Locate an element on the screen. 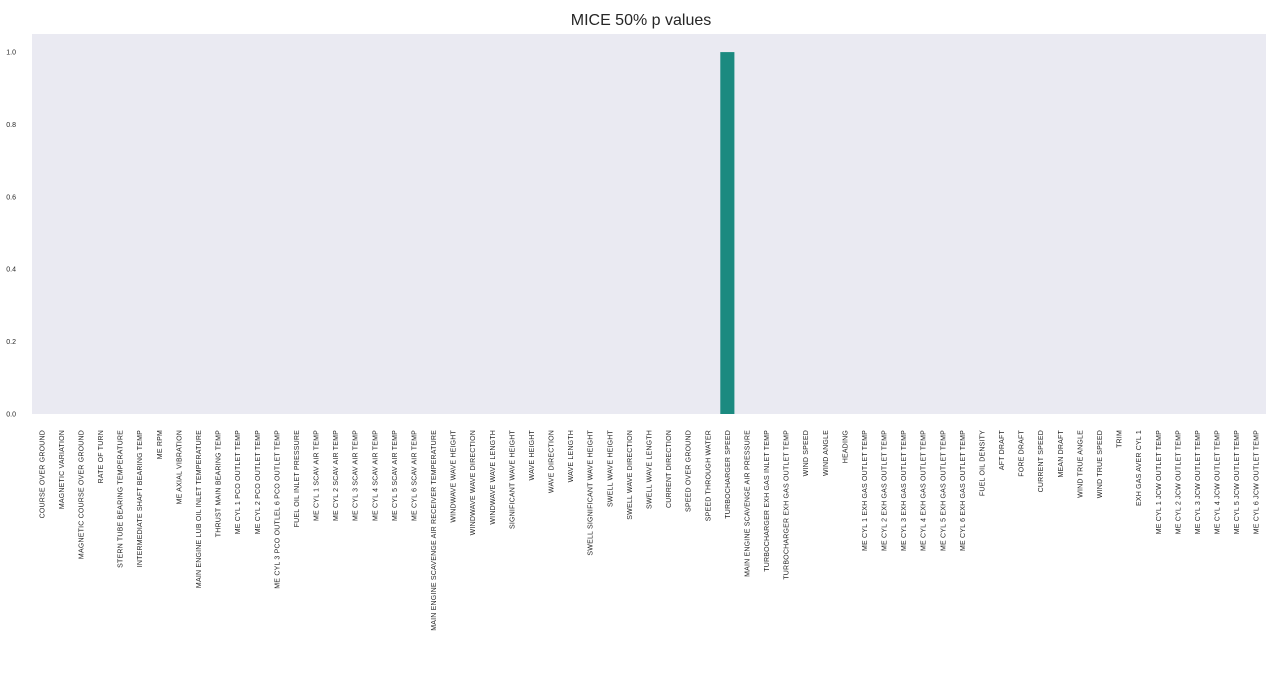  x-tick-label: ME CYL 4 SCAV AIR TEMP is located at coordinates (375, 475).